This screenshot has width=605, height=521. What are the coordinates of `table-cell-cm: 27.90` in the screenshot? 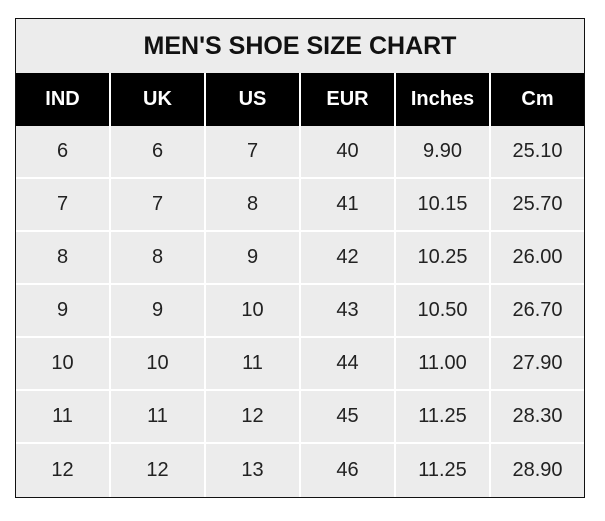 It's located at (537, 364).